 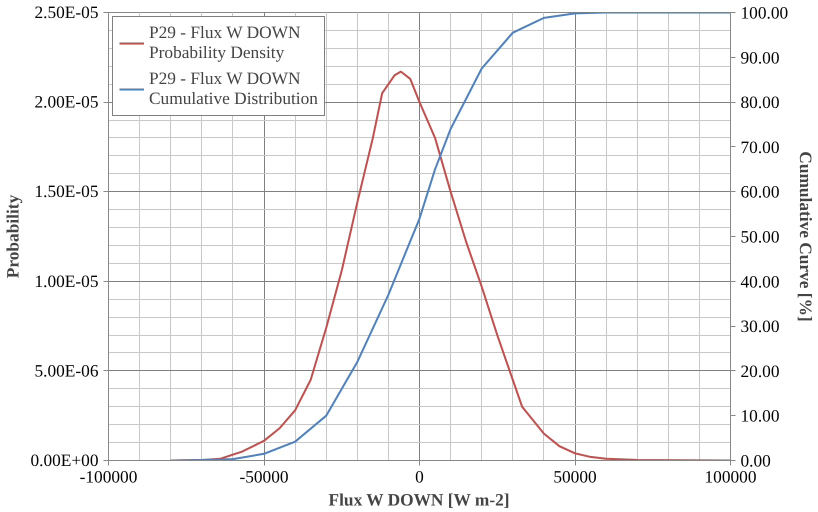 I want to click on y2-tick-label: 40.00, so click(x=760, y=282).